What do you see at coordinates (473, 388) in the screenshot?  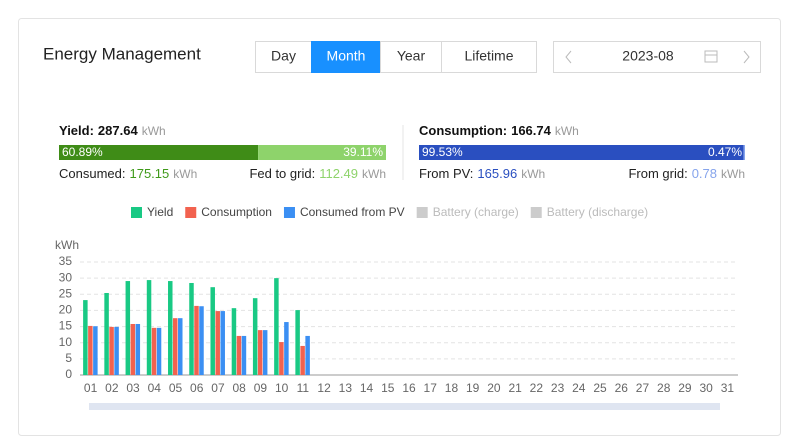 I see `x-tick-label: 19` at bounding box center [473, 388].